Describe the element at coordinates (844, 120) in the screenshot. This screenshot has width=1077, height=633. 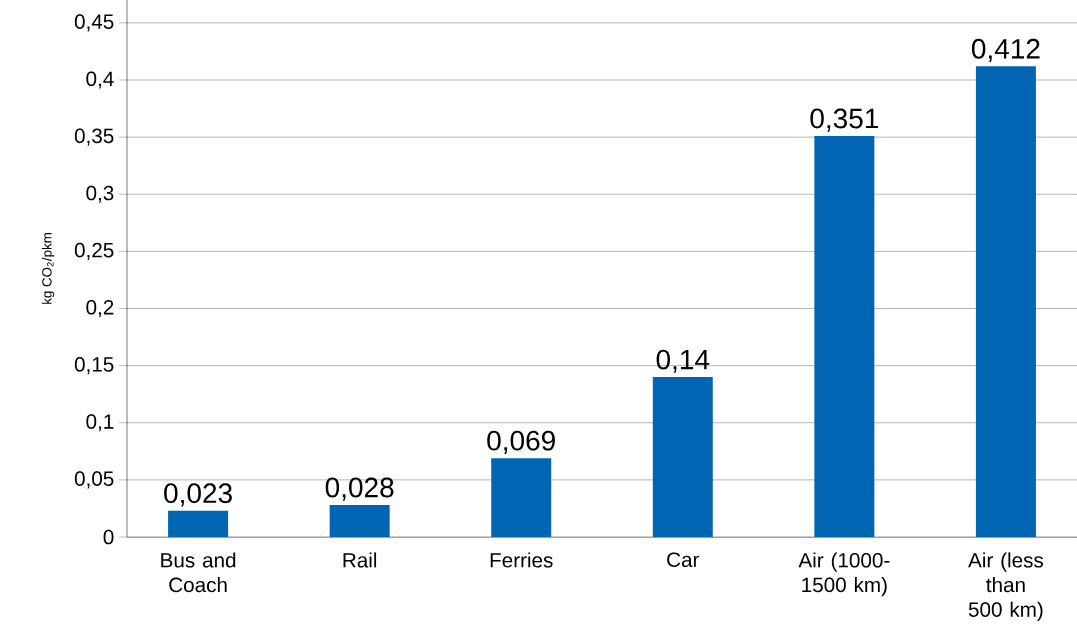
I see `data-label: 0,351` at that location.